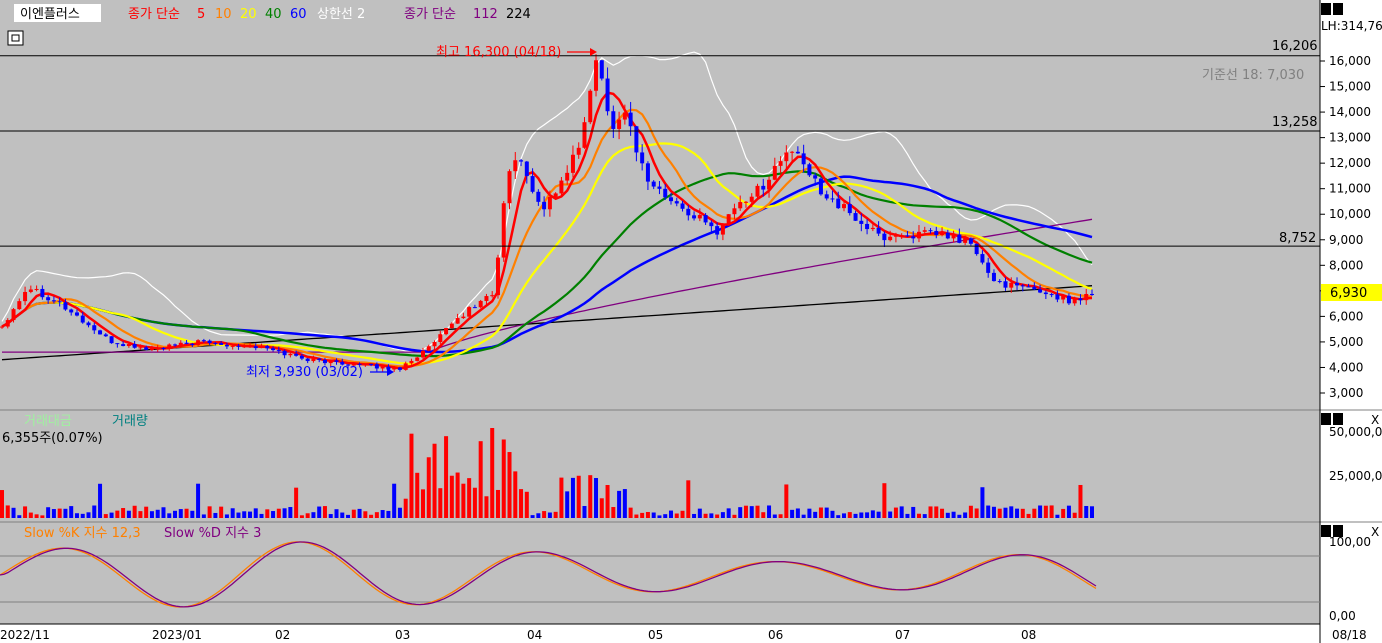 The image size is (1382, 643). I want to click on stoch-axis-lock-icon, so click(1326, 531).